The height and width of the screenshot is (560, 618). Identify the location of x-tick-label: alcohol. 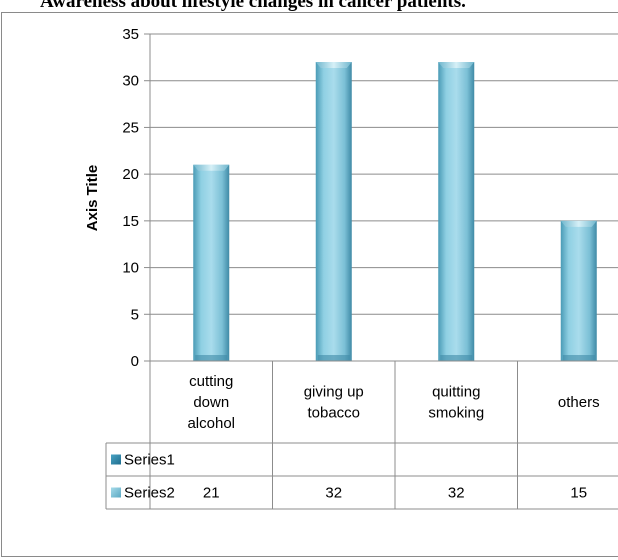
(211, 423).